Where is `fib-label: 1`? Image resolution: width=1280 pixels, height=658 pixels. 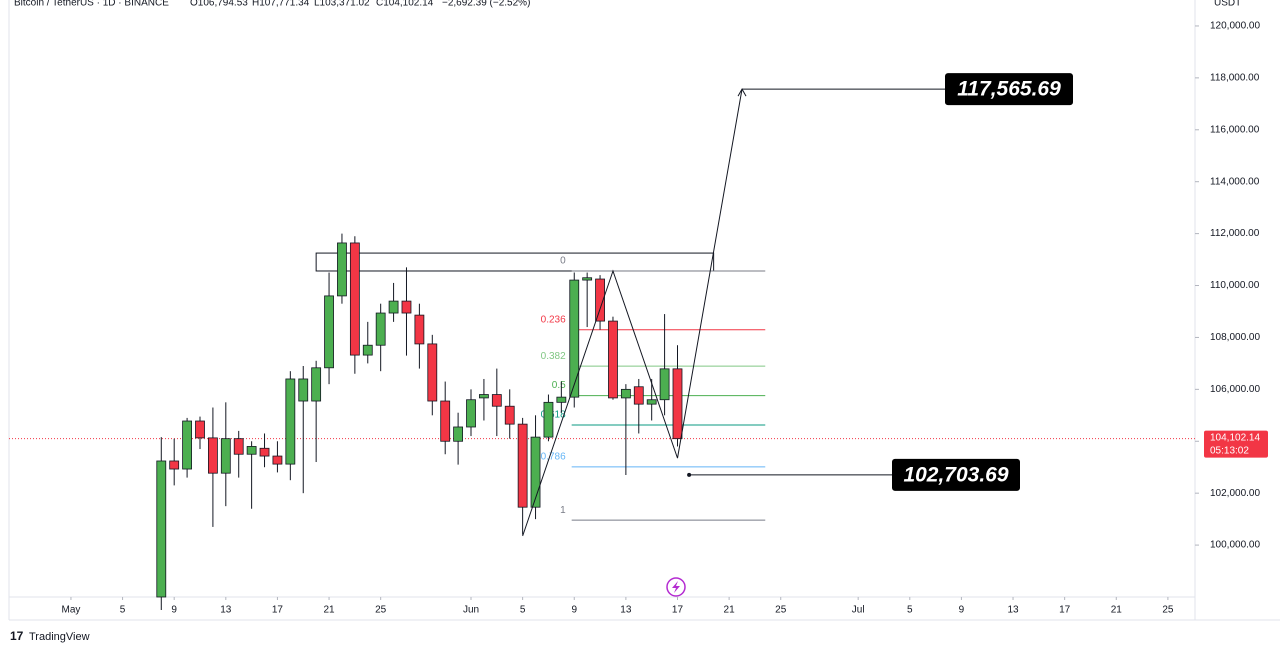
fib-label: 1 is located at coordinates (563, 510).